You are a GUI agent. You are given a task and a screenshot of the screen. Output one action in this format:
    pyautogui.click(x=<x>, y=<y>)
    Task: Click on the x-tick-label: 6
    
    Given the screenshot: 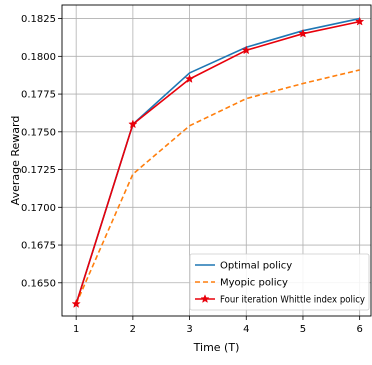 What is the action you would take?
    pyautogui.click(x=359, y=329)
    